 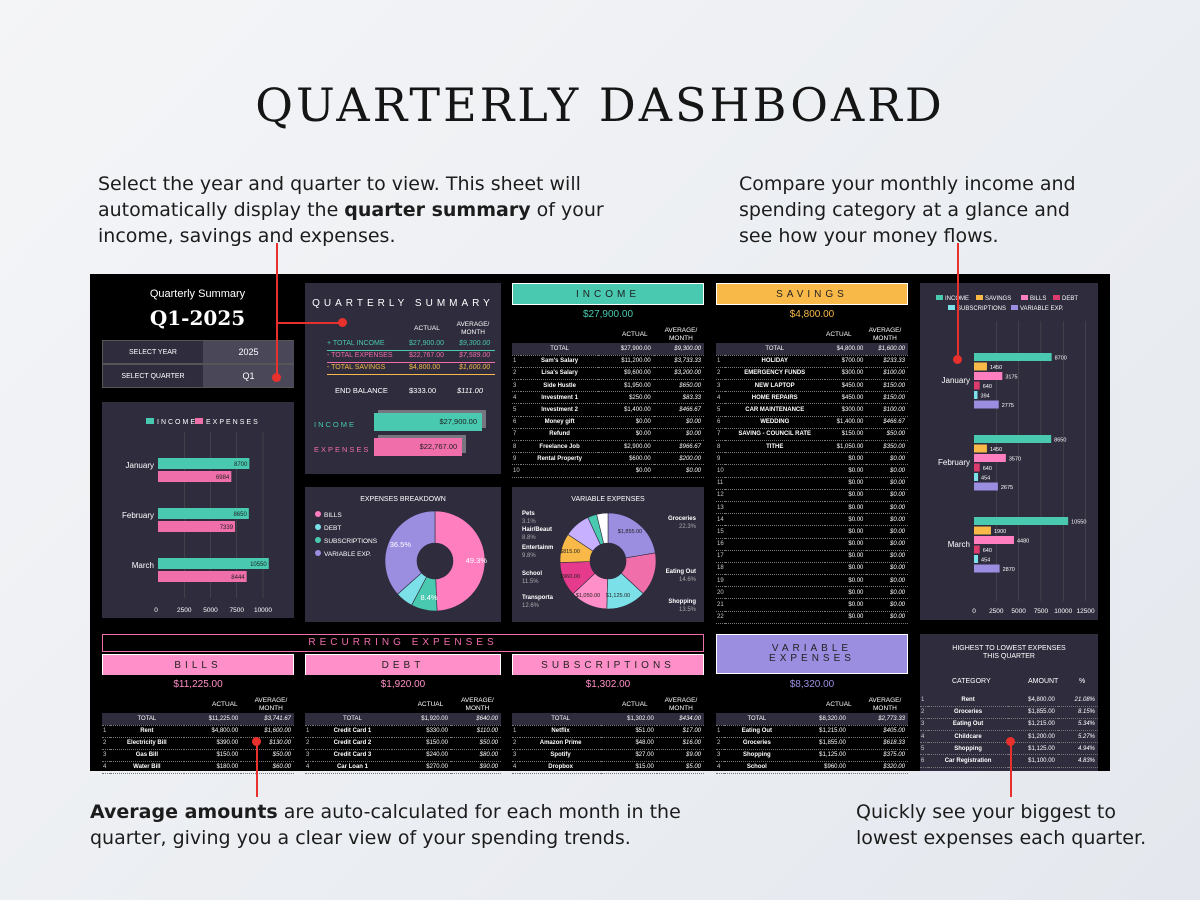 What do you see at coordinates (968, 700) in the screenshot?
I see `row-category: Rent` at bounding box center [968, 700].